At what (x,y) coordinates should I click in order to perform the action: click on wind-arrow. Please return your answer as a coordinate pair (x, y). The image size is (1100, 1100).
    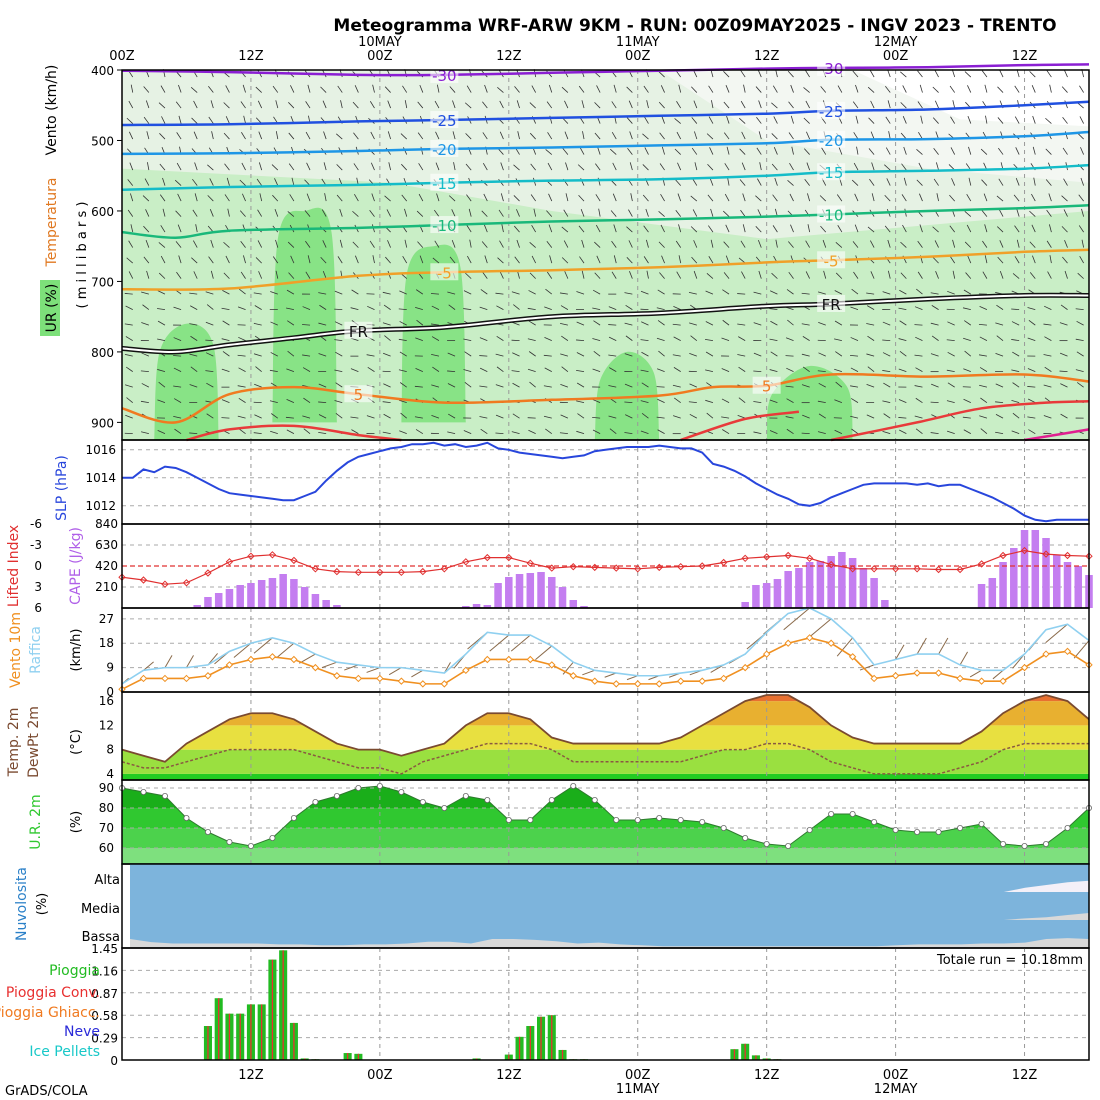
    Looking at the image, I should click on (1056, 633).